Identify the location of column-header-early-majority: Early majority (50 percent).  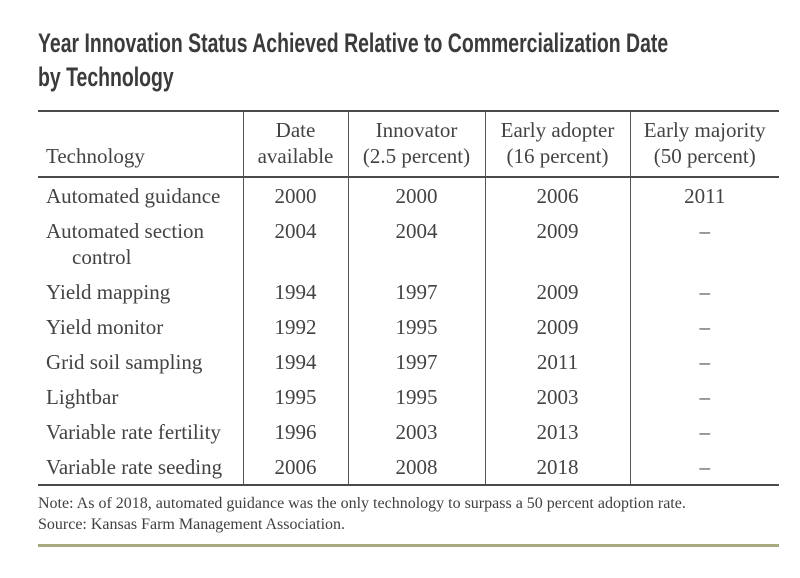
(704, 144).